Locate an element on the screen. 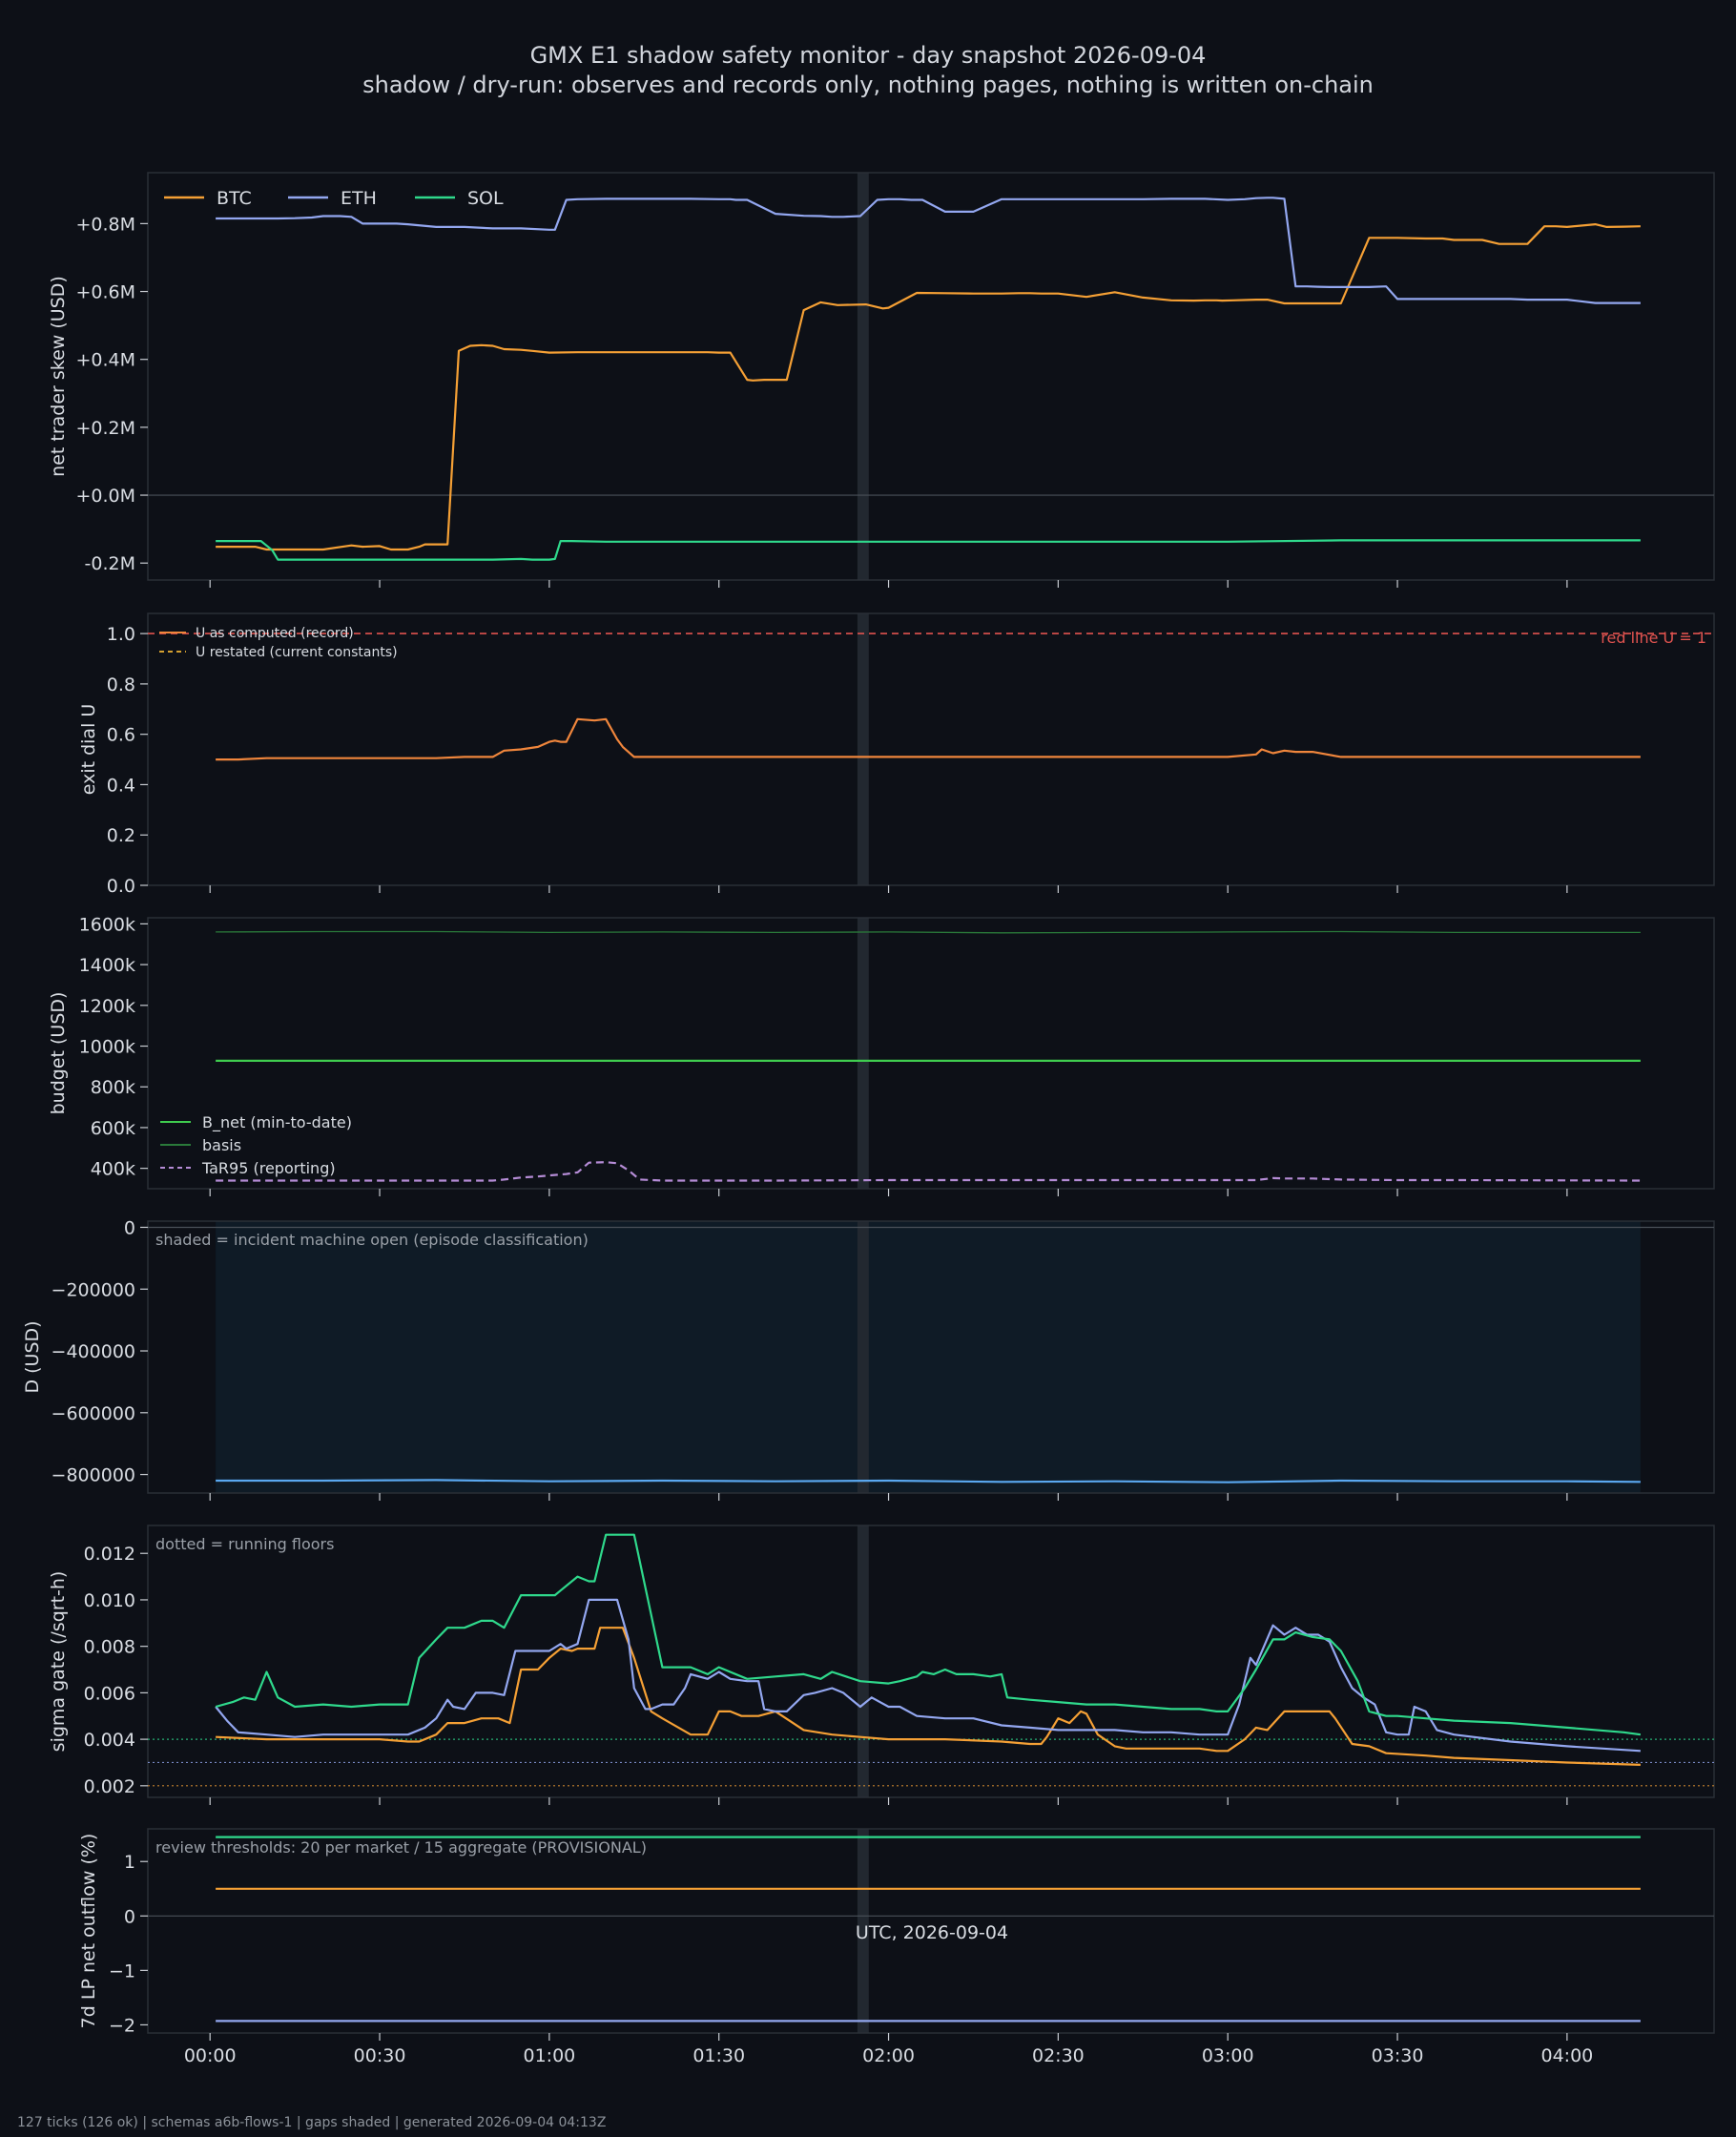  y-tick-label: +0.4M is located at coordinates (105, 360).